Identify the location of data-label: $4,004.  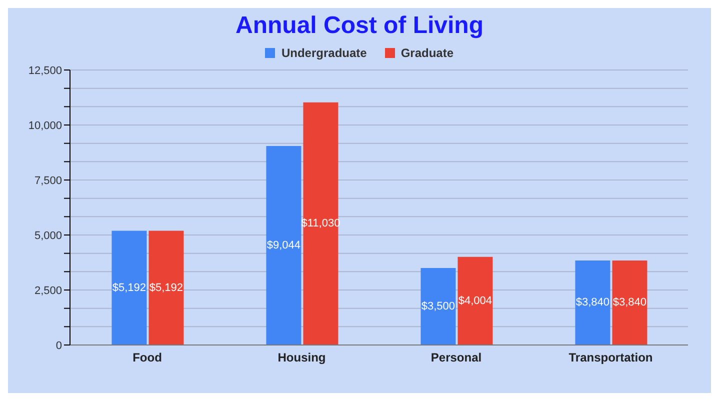
(475, 300).